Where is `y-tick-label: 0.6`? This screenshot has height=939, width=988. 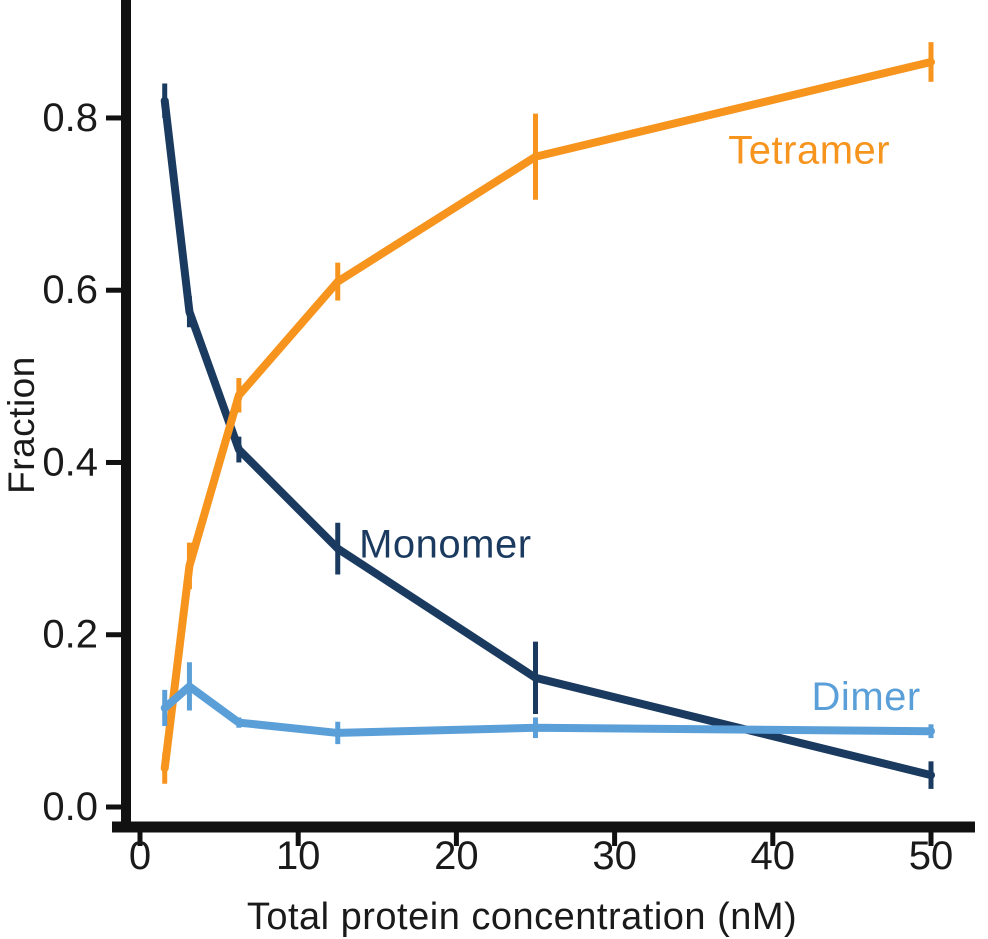 y-tick-label: 0.6 is located at coordinates (70, 290).